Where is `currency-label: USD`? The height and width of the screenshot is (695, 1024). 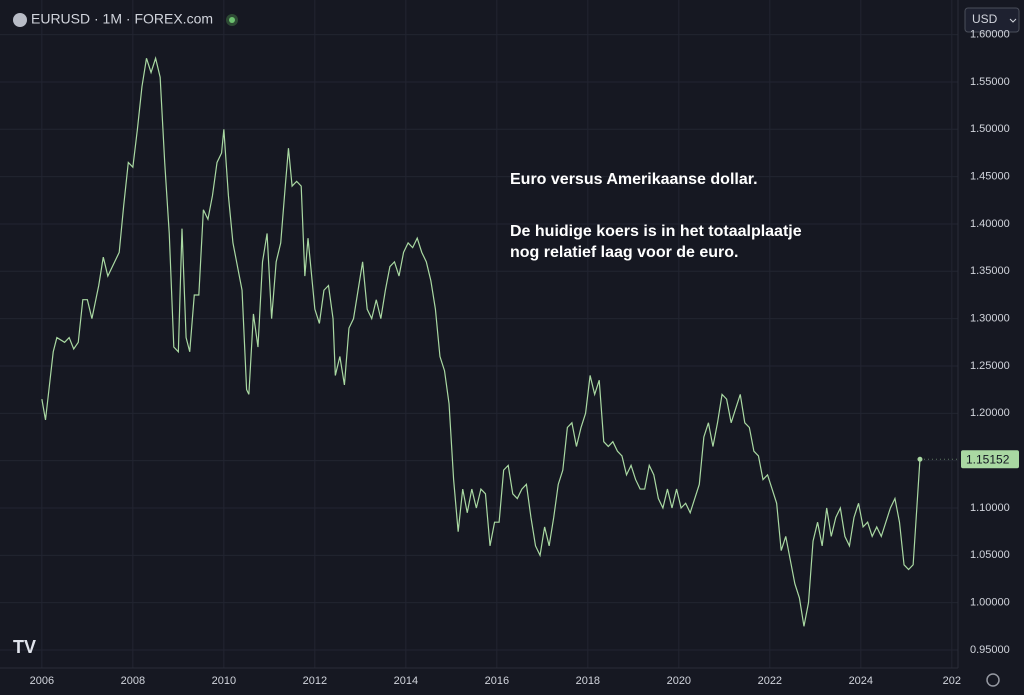
currency-label: USD is located at coordinates (985, 19).